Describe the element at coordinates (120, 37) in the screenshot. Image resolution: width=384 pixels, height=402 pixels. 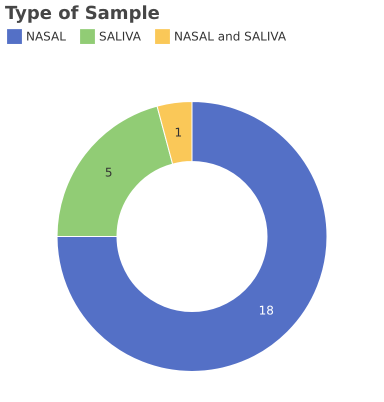
I see `legend-label: SALIVA` at that location.